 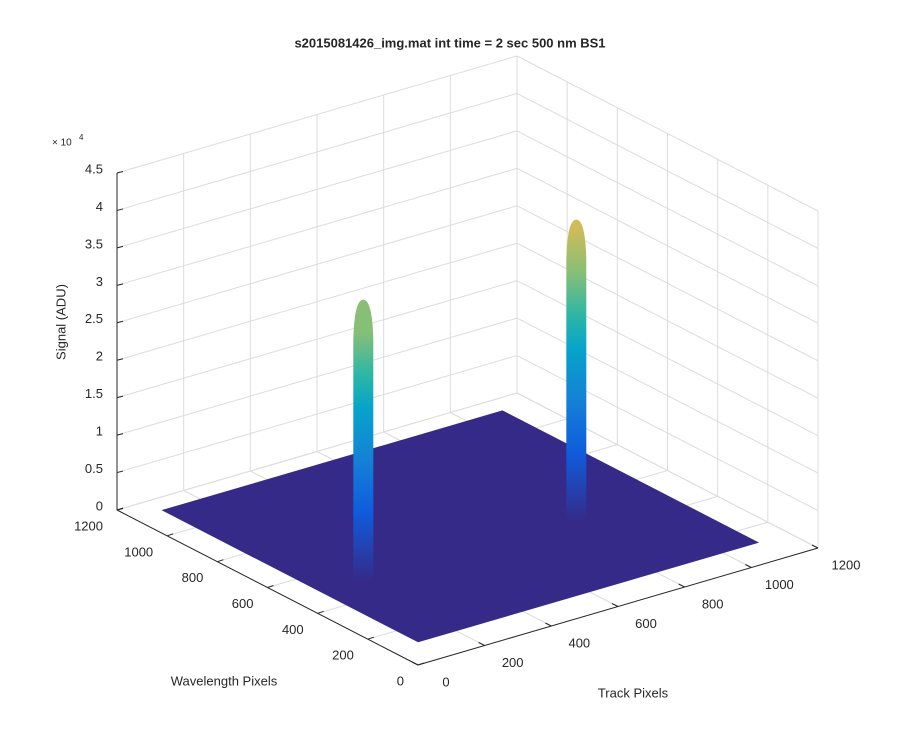 I want to click on z-multiplier-exponent: 4, so click(x=81, y=137).